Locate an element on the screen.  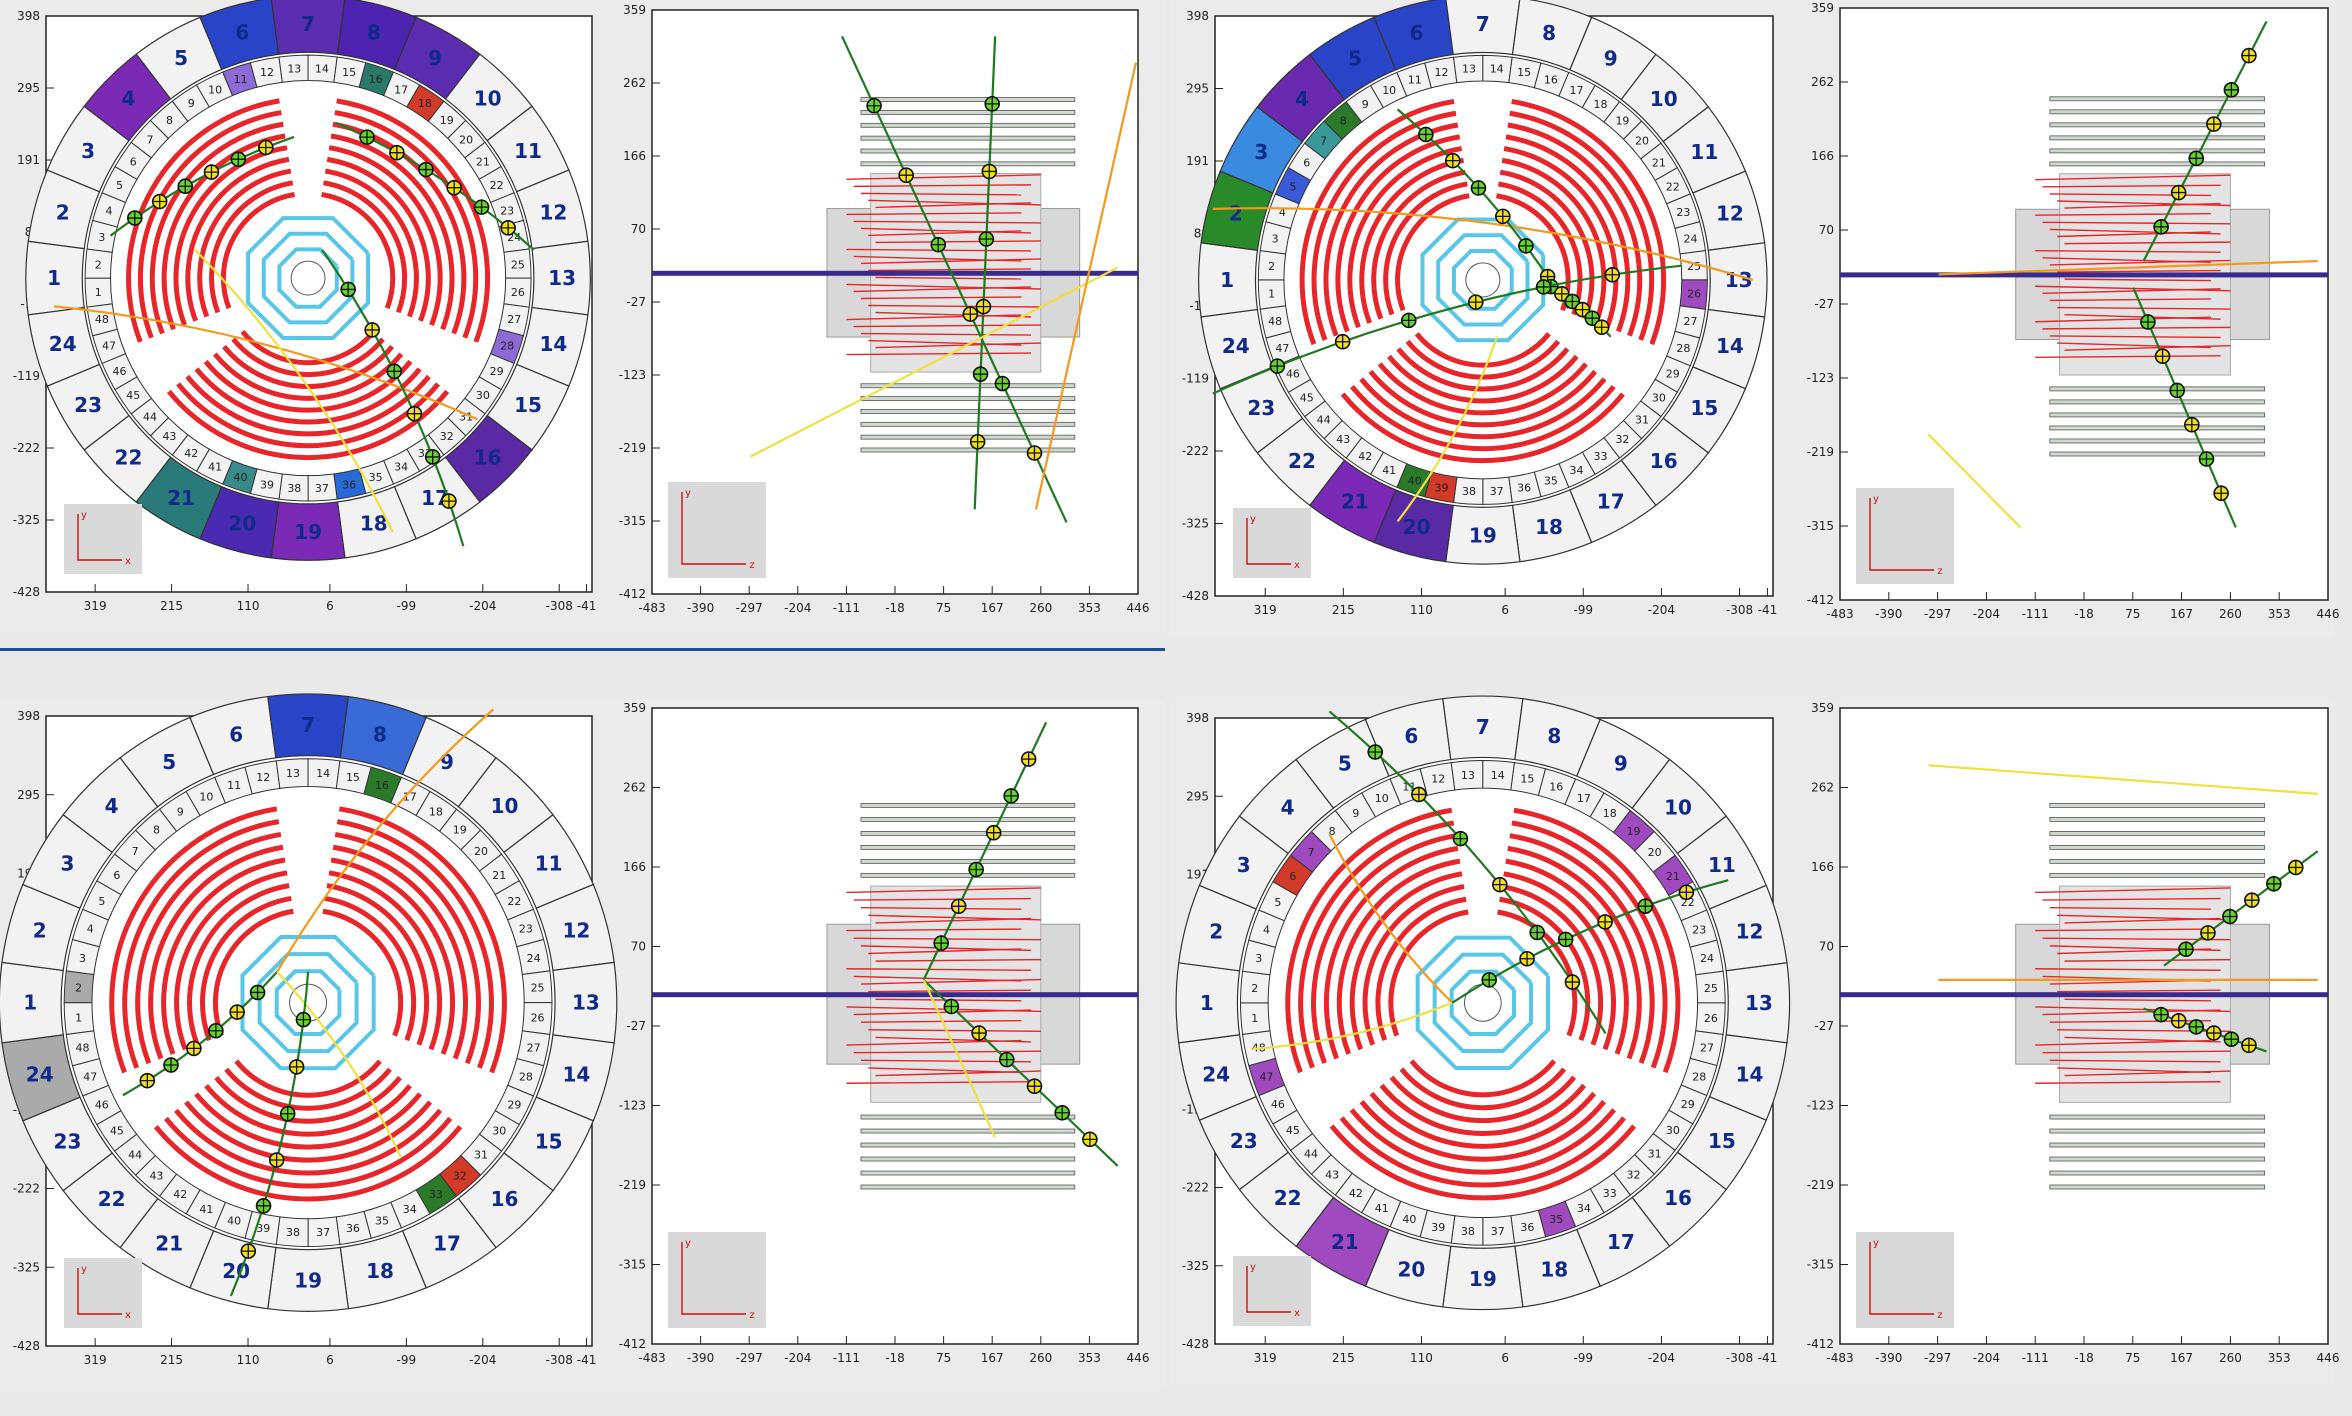
inner-module-label: 5 is located at coordinates (1292, 186).